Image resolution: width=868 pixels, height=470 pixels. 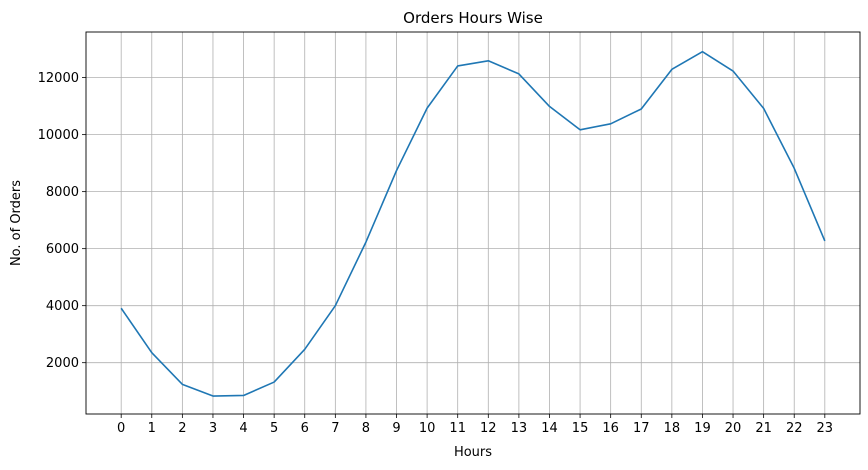 What do you see at coordinates (58, 135) in the screenshot?
I see `y-tick-label: 10000` at bounding box center [58, 135].